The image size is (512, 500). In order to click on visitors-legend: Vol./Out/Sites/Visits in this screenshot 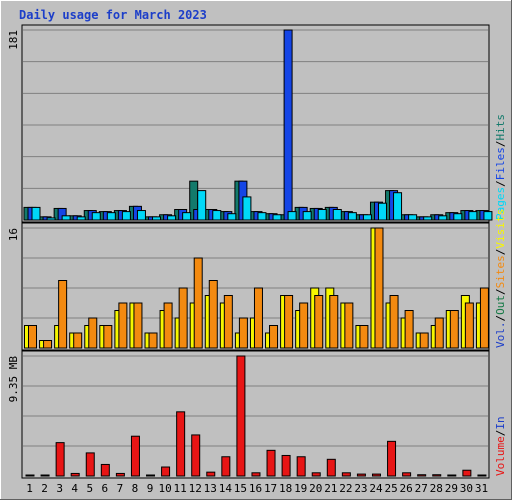, I will do `click(500, 278)`.